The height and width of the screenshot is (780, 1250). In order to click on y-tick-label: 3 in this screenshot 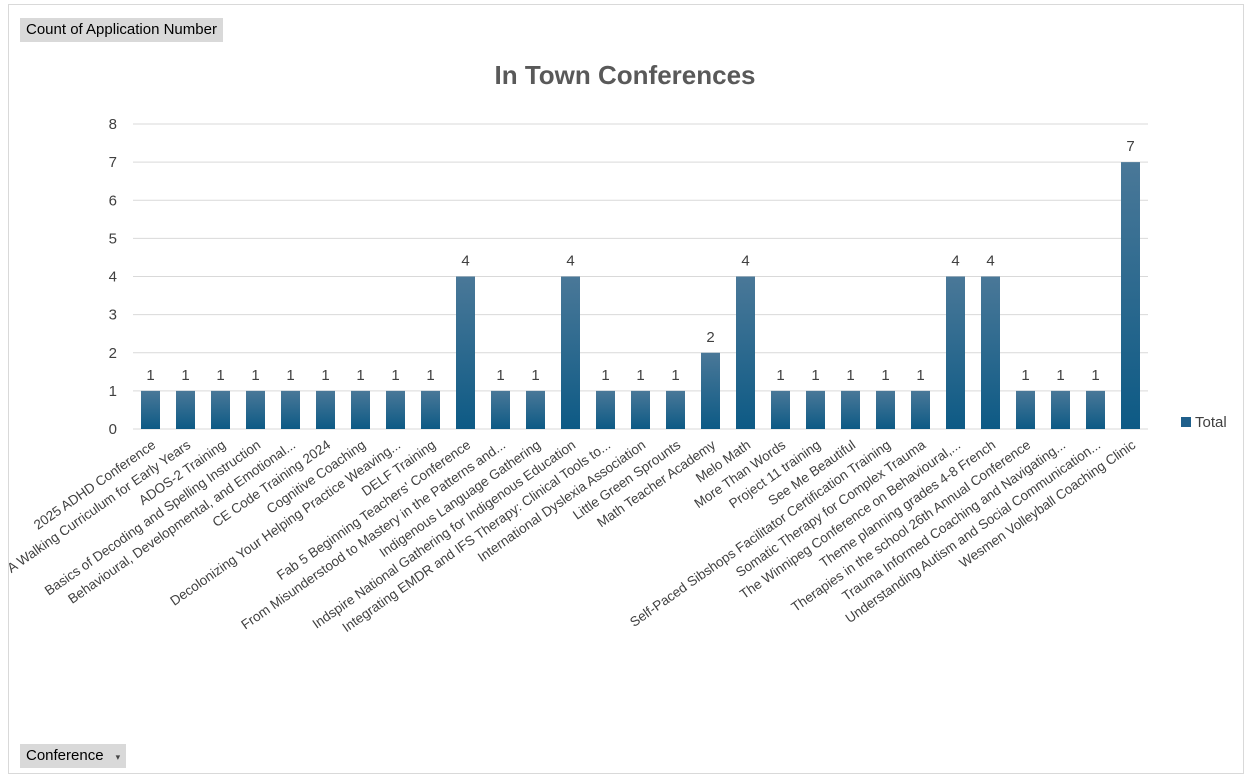, I will do `click(113, 315)`.